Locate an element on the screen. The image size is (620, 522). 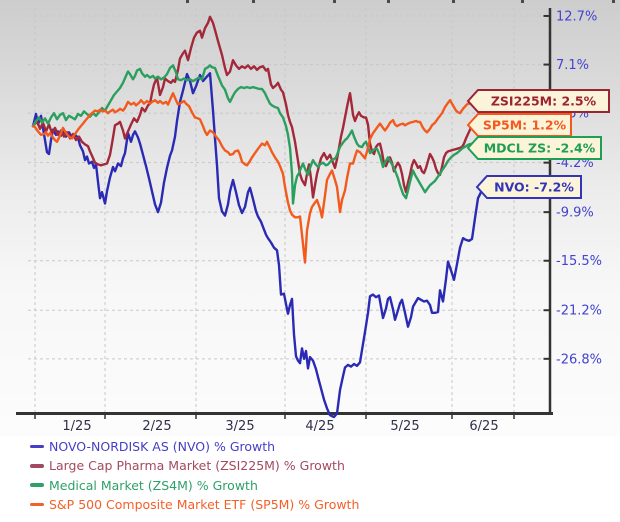
callout-flag-zsi225m is located at coordinates (538, 101).